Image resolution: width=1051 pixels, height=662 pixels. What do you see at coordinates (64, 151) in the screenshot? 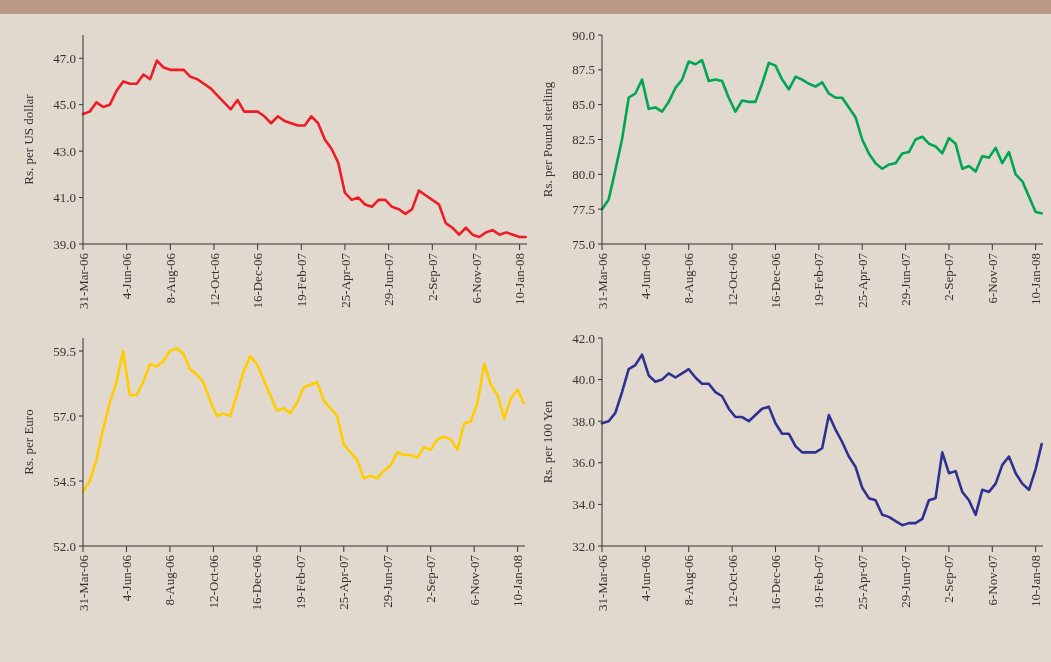
I see `y-tick-label: 43.0` at bounding box center [64, 151].